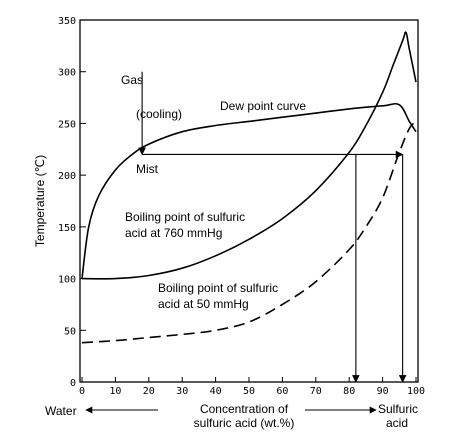 The height and width of the screenshot is (442, 450). Describe the element at coordinates (398, 409) in the screenshot. I see `sulfuric-acid-label-line1: Sulfuric` at that location.